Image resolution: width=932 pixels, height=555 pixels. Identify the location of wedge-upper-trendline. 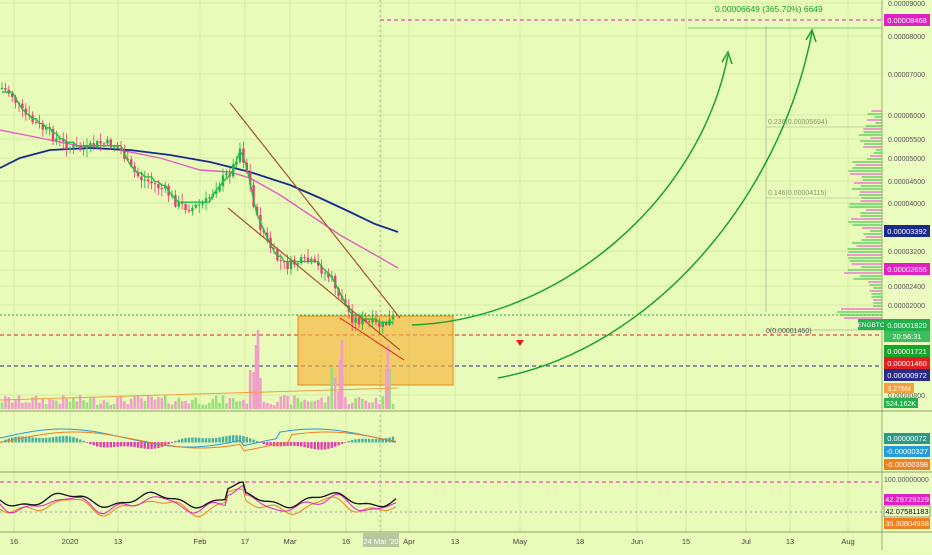
(315, 210).